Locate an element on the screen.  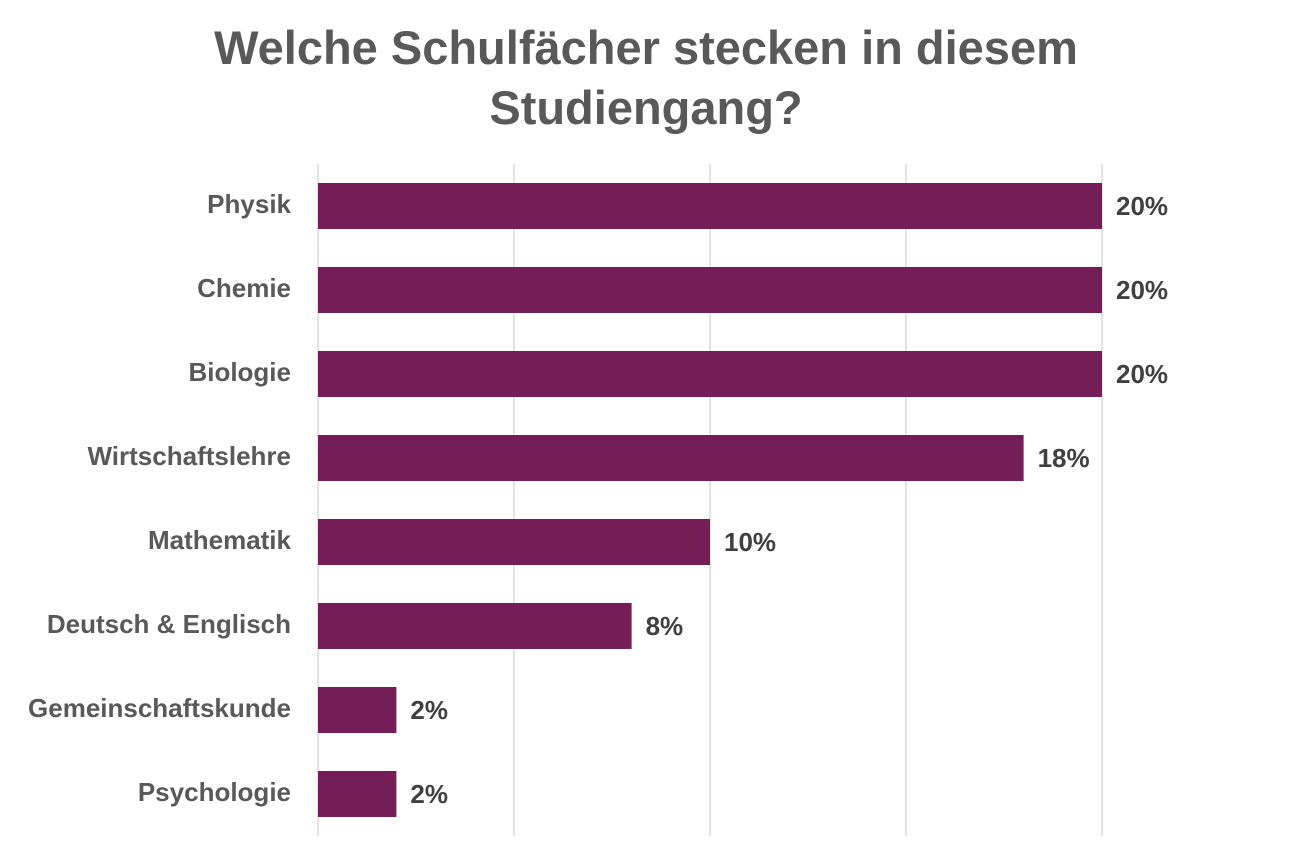
y-tick-label: Psychologie is located at coordinates (214, 792).